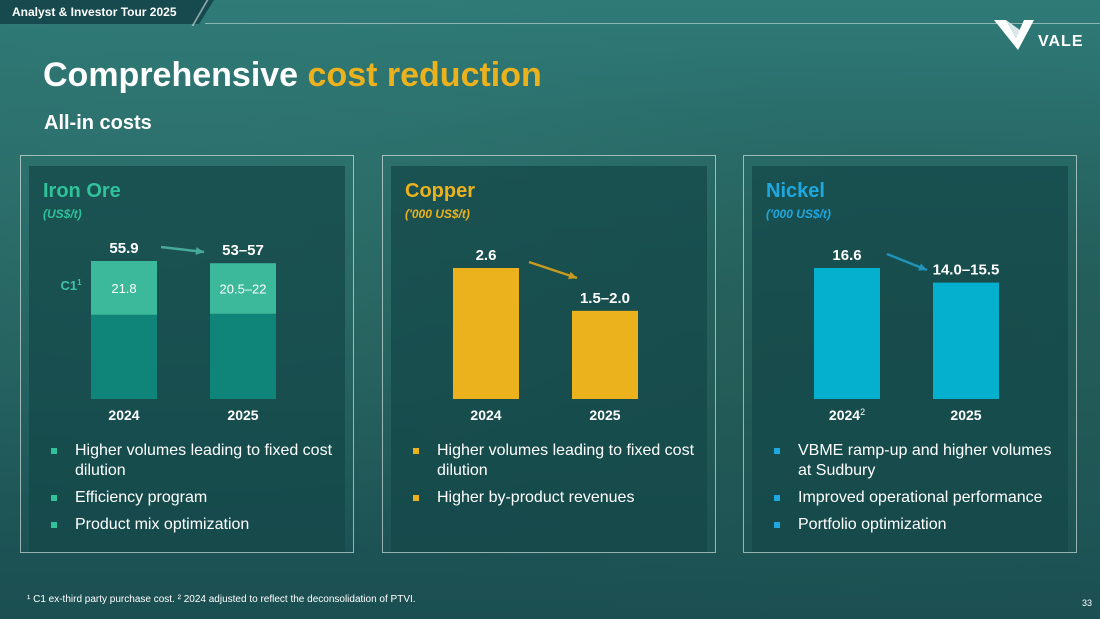 The image size is (1100, 619). I want to click on tour-label: Analyst & Investor Tour 2025, so click(107, 12).